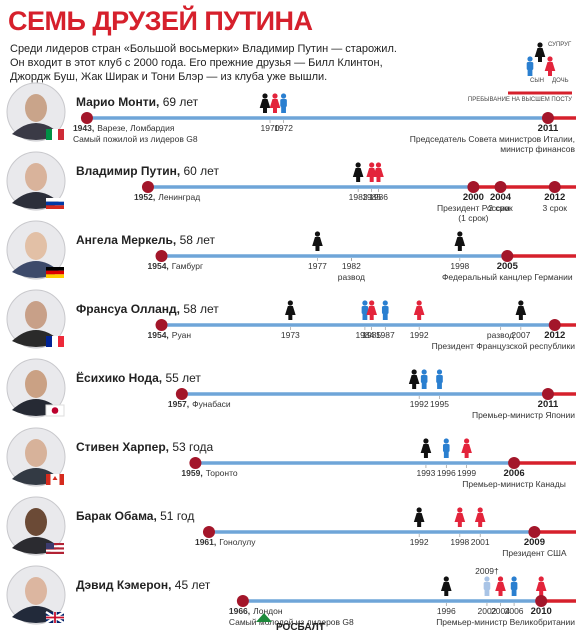 Image resolution: width=580 pixels, height=642 pixels. Describe the element at coordinates (514, 473) in the screenshot. I see `office-year: 2006` at that location.